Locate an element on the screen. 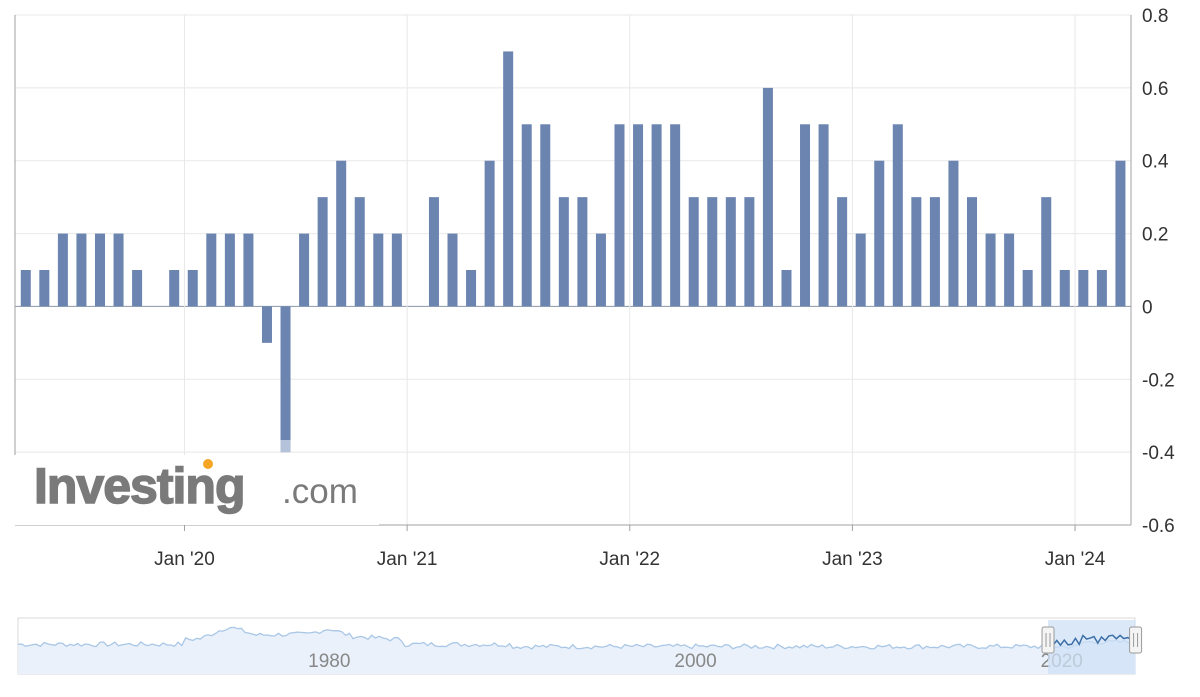  navigator-year-label: 1980 is located at coordinates (329, 661).